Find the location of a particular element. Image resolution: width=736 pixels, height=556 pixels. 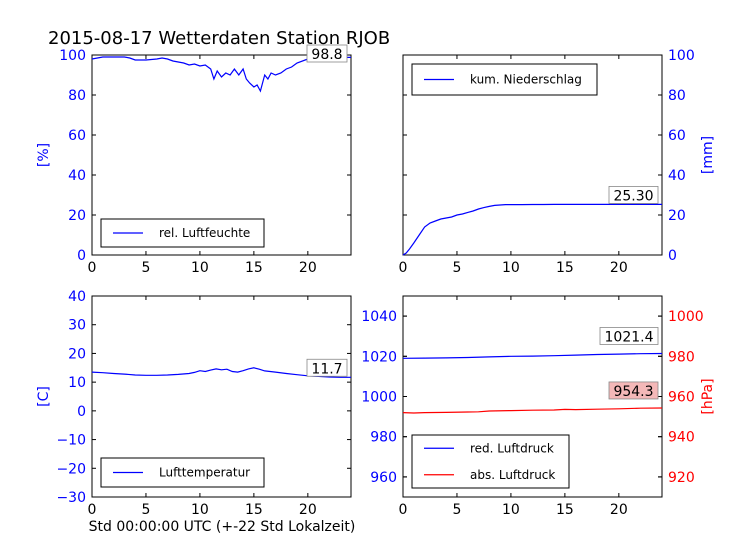

last-value-label: 25.30 is located at coordinates (633, 196).